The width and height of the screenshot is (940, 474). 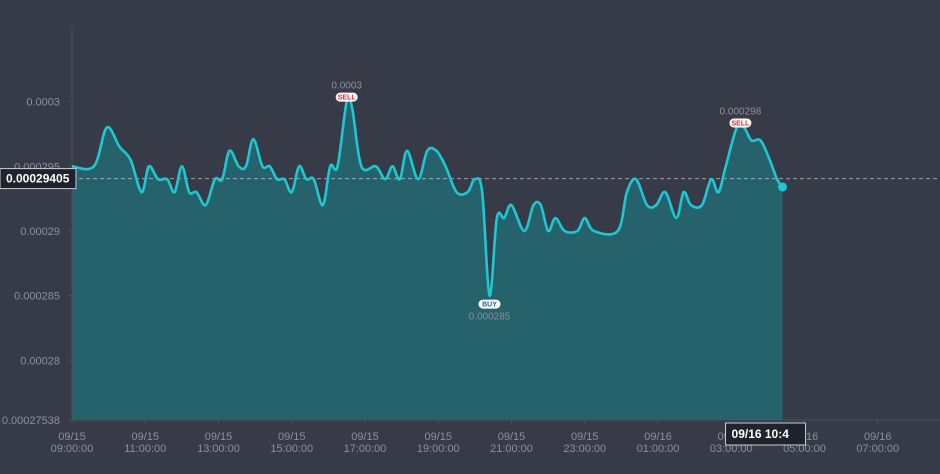 I want to click on sell-marker: SELL 0.000298, so click(x=741, y=117).